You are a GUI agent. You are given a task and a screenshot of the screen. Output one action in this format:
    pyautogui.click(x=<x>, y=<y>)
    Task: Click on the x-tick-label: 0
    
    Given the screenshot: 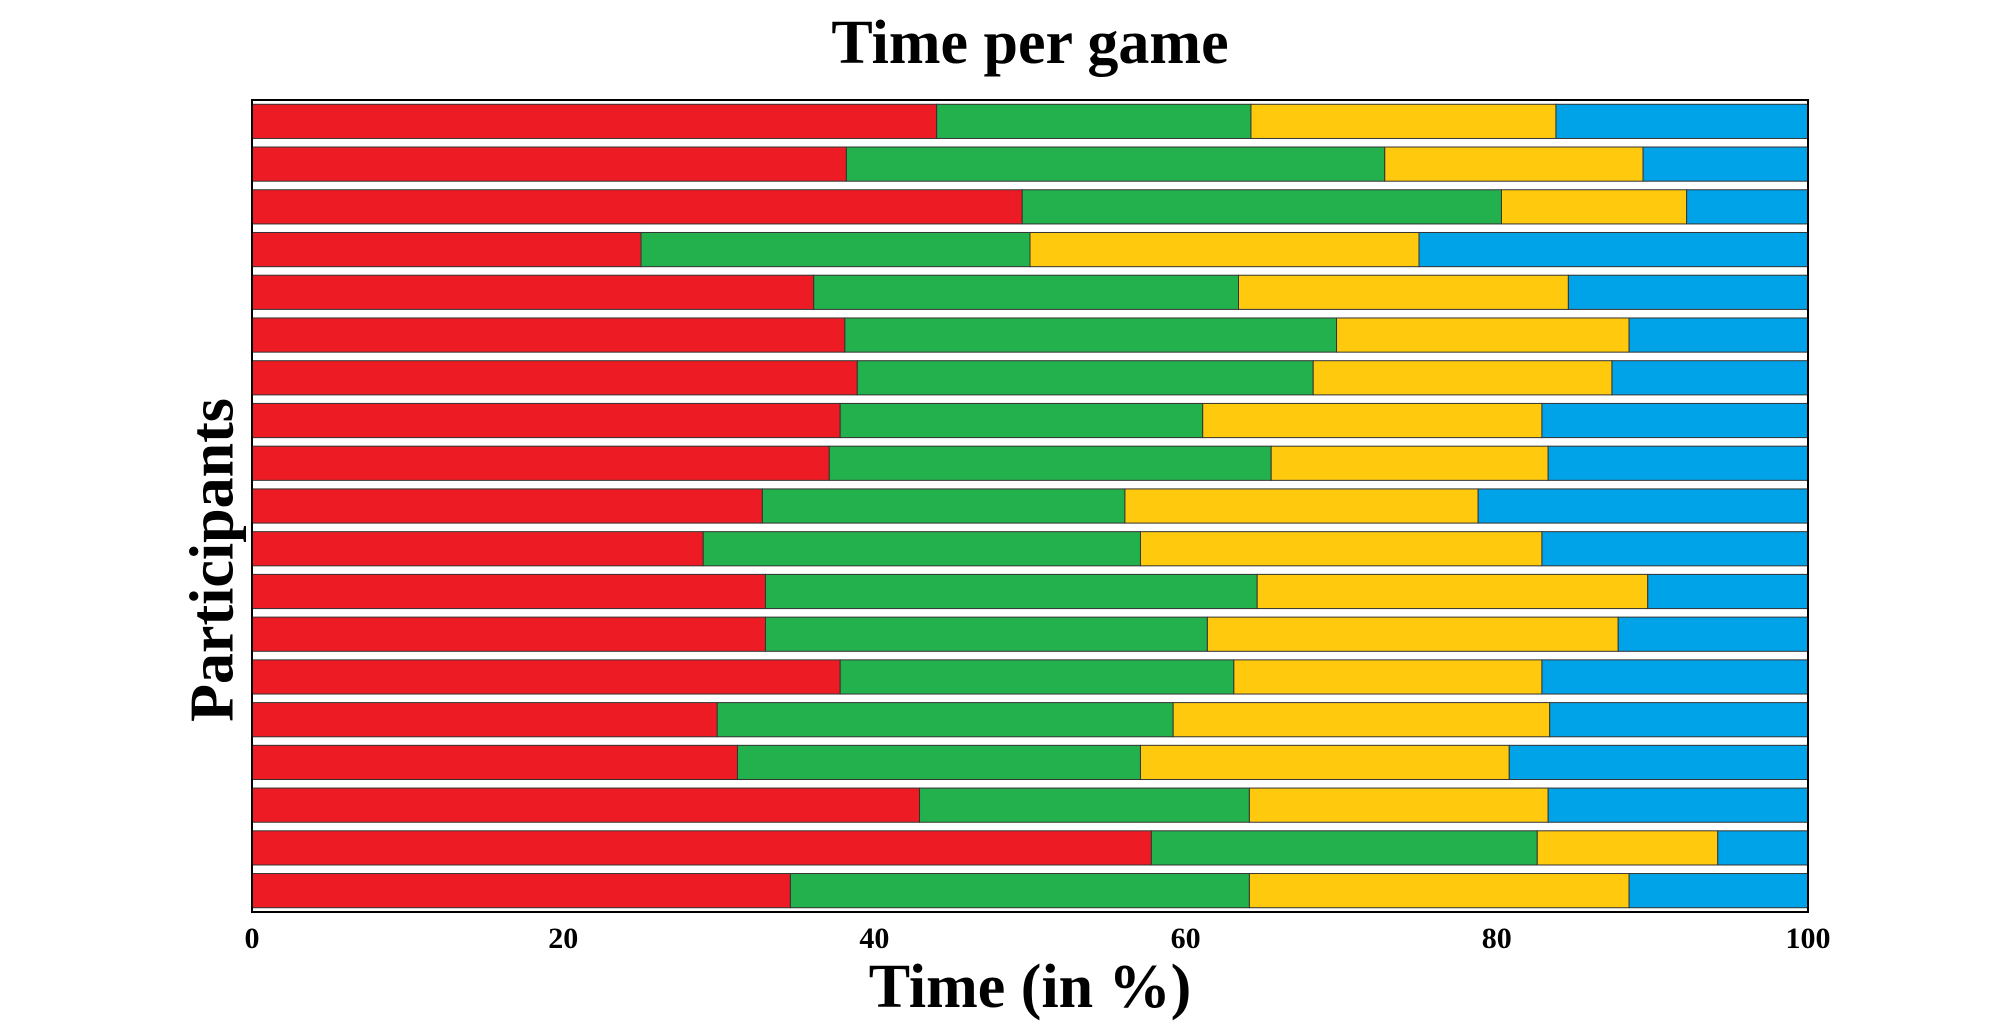 What is the action you would take?
    pyautogui.click(x=252, y=938)
    